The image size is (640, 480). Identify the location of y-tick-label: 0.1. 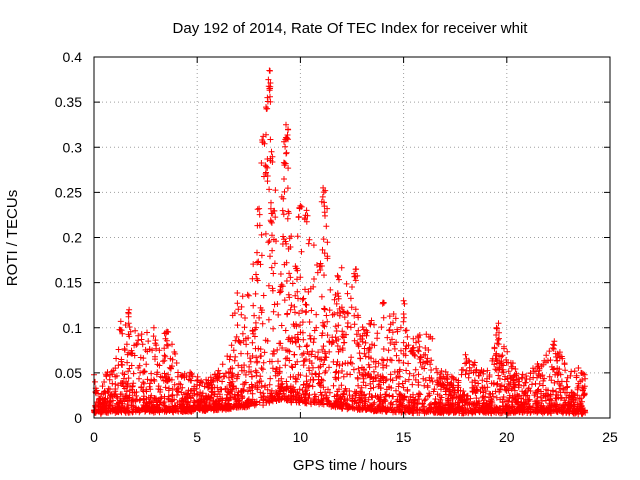
(73, 328).